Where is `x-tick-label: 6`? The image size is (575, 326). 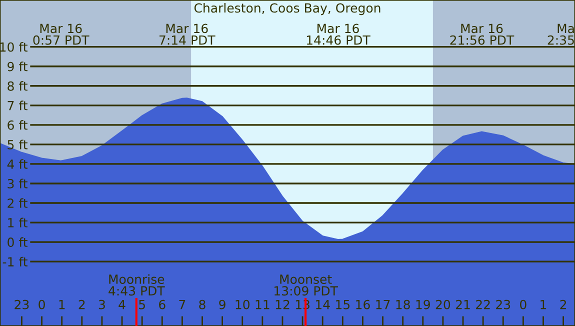 x-tick-label: 6 is located at coordinates (162, 305).